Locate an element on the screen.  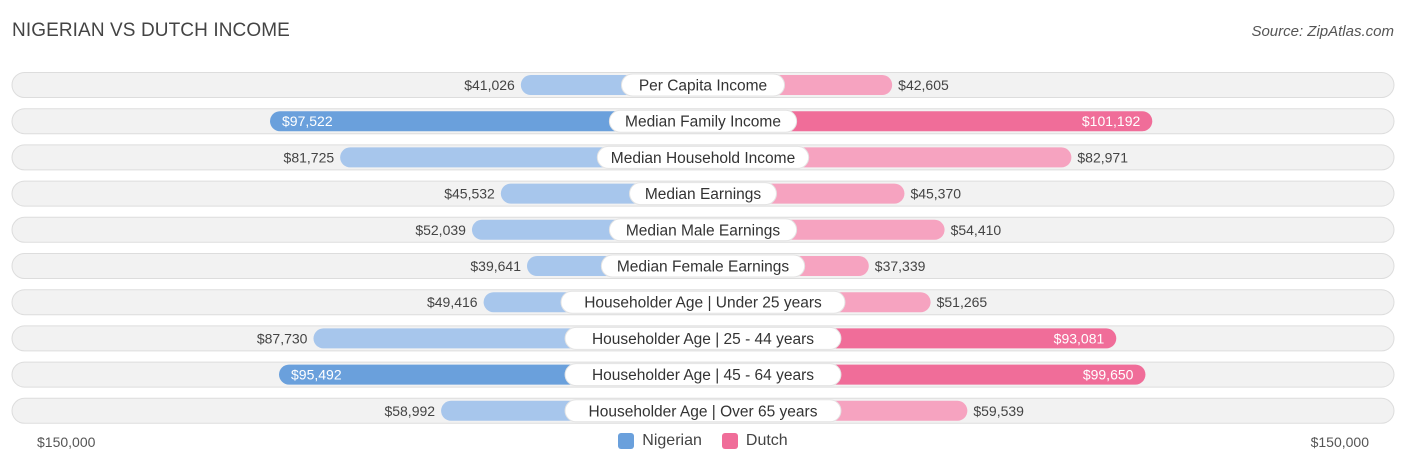
legend: Nigerian Dutch is located at coordinates (703, 441).